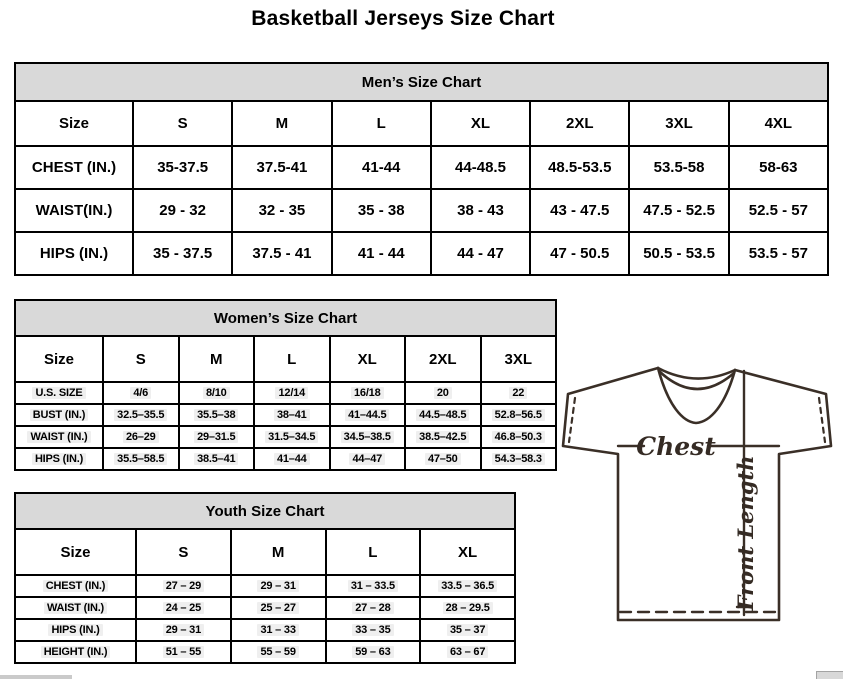 Image resolution: width=843 pixels, height=679 pixels. What do you see at coordinates (75, 608) in the screenshot?
I see `youth-row-label: WAIST (IN.)` at bounding box center [75, 608].